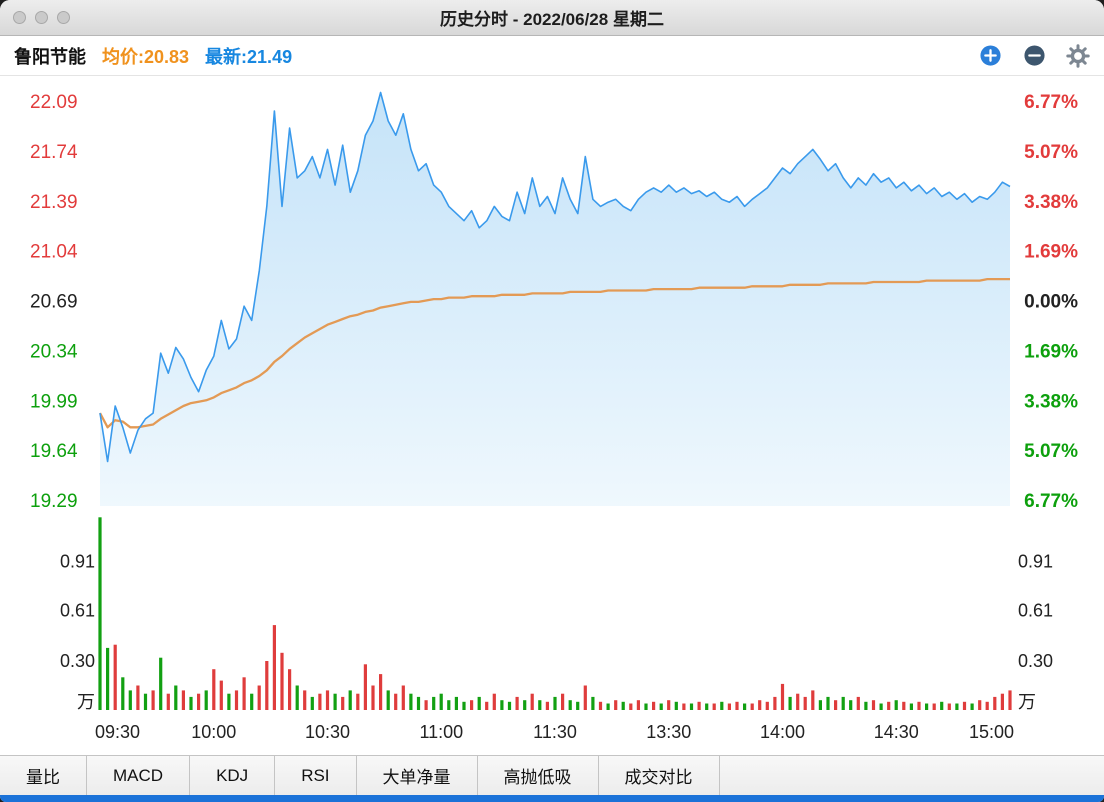  I want to click on price-axis-label: 22.09, so click(54, 102).